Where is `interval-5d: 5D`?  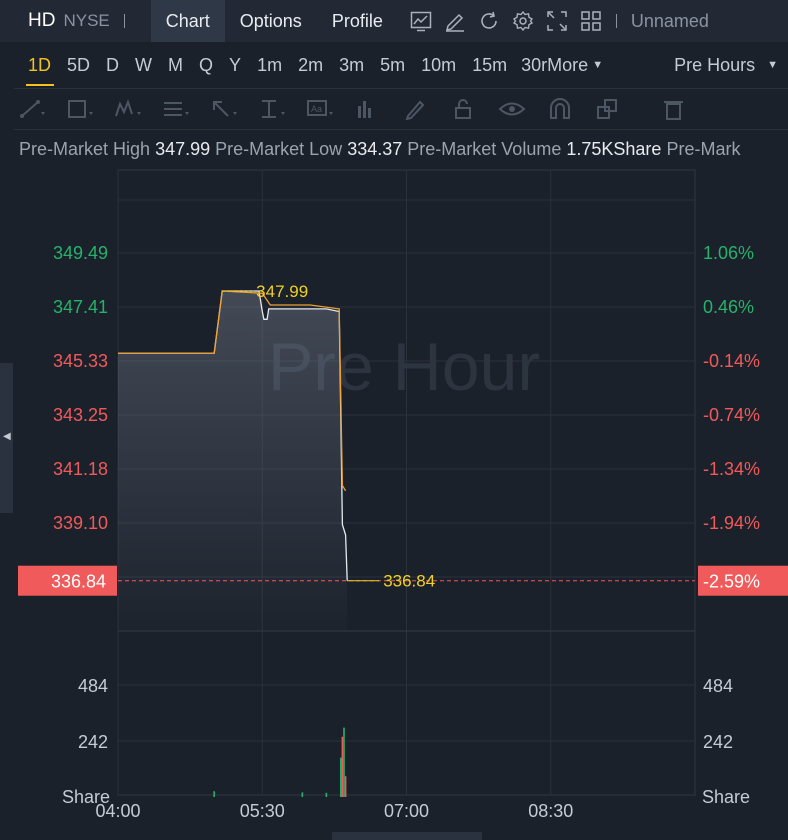 interval-5d: 5D is located at coordinates (79, 64).